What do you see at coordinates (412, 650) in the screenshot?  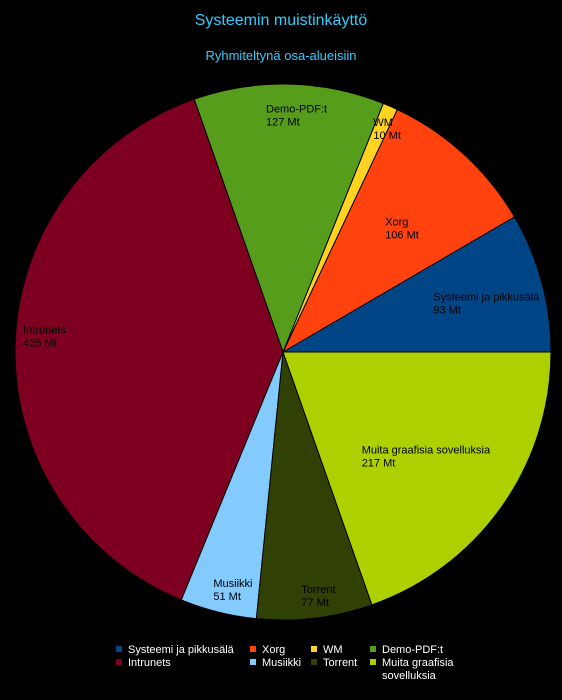 I see `legend-label-demo-pdf-t: Demo-PDF:t` at bounding box center [412, 650].